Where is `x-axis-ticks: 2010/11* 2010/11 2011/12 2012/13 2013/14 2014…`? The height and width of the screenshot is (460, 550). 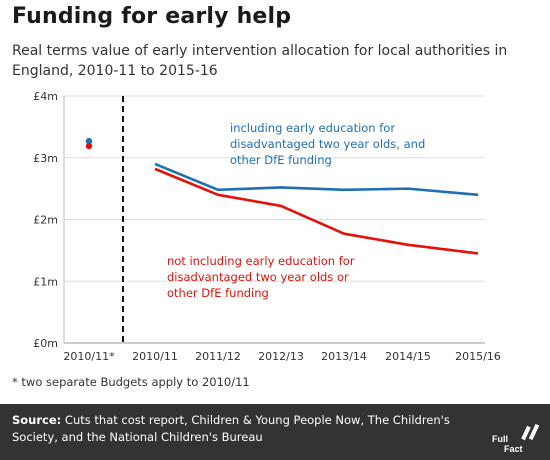
x-axis-ticks: 2010/11* 2010/11 2011/12 2012/13 2013/14 2014… is located at coordinates (281, 356).